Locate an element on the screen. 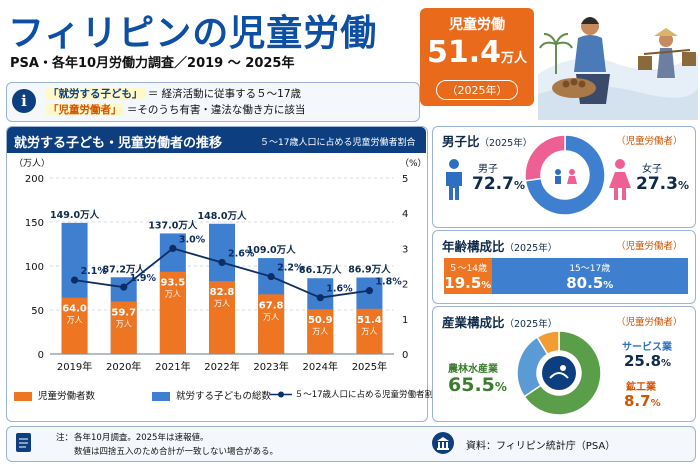 This screenshot has width=700, height=466. industry-panel-title: 産業構成比（2025年） is located at coordinates (499, 321).